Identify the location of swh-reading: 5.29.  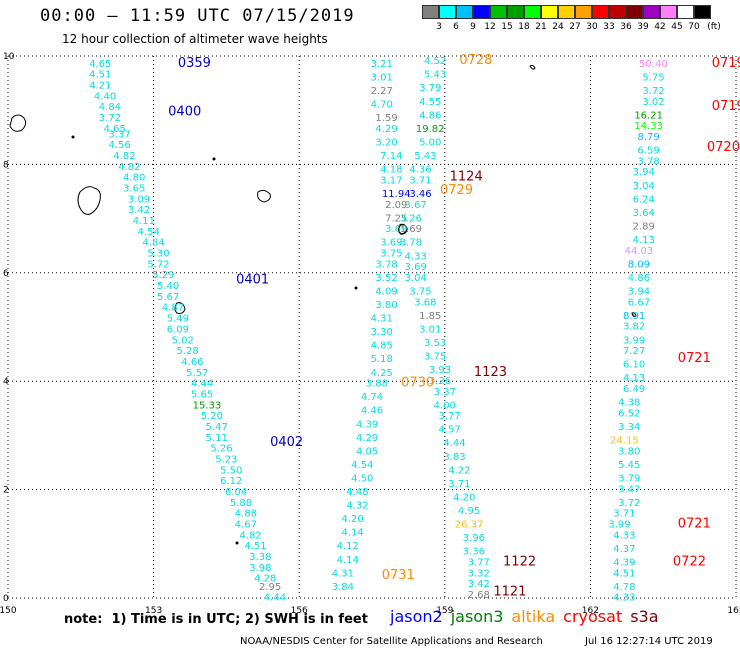
(163, 275).